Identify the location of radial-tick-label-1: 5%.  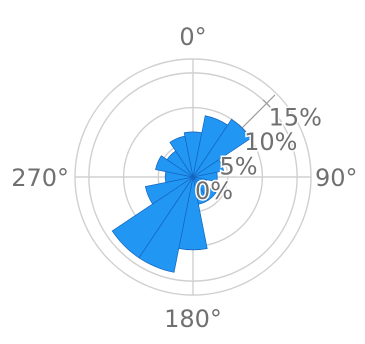
(239, 166).